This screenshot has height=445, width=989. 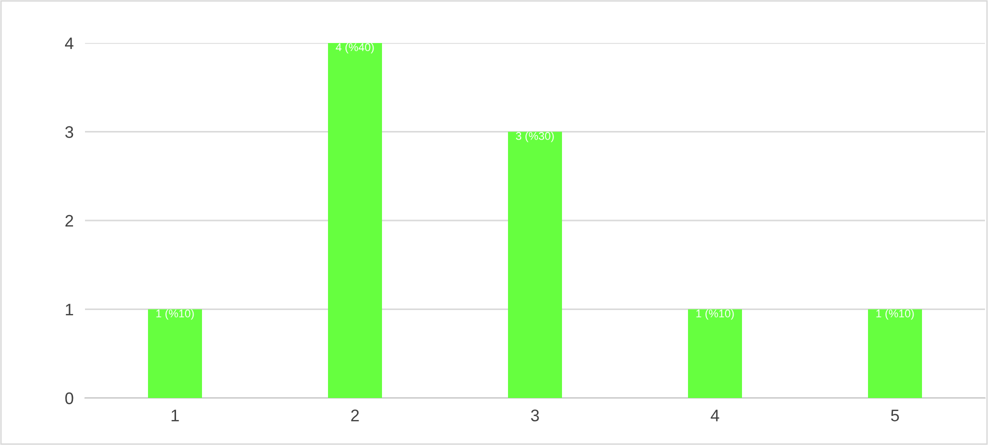 I want to click on y-tick-label: 2, so click(x=69, y=220).